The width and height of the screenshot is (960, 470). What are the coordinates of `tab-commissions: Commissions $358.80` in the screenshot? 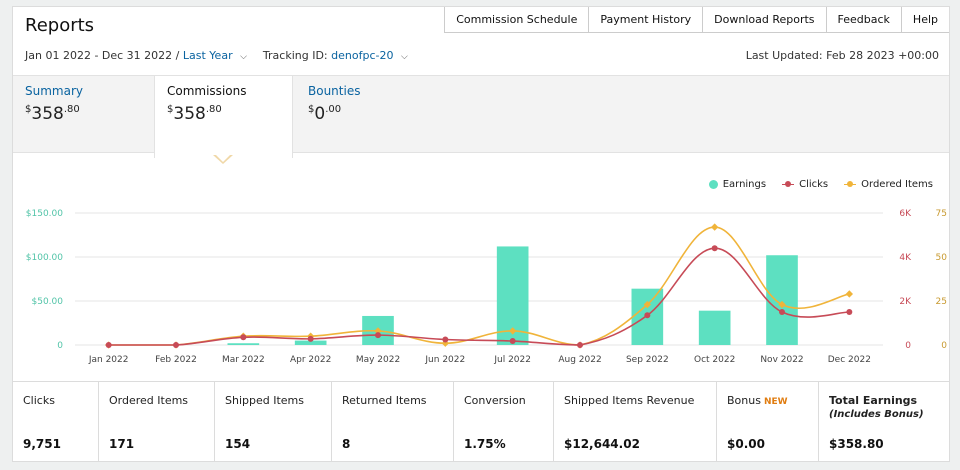 It's located at (223, 117).